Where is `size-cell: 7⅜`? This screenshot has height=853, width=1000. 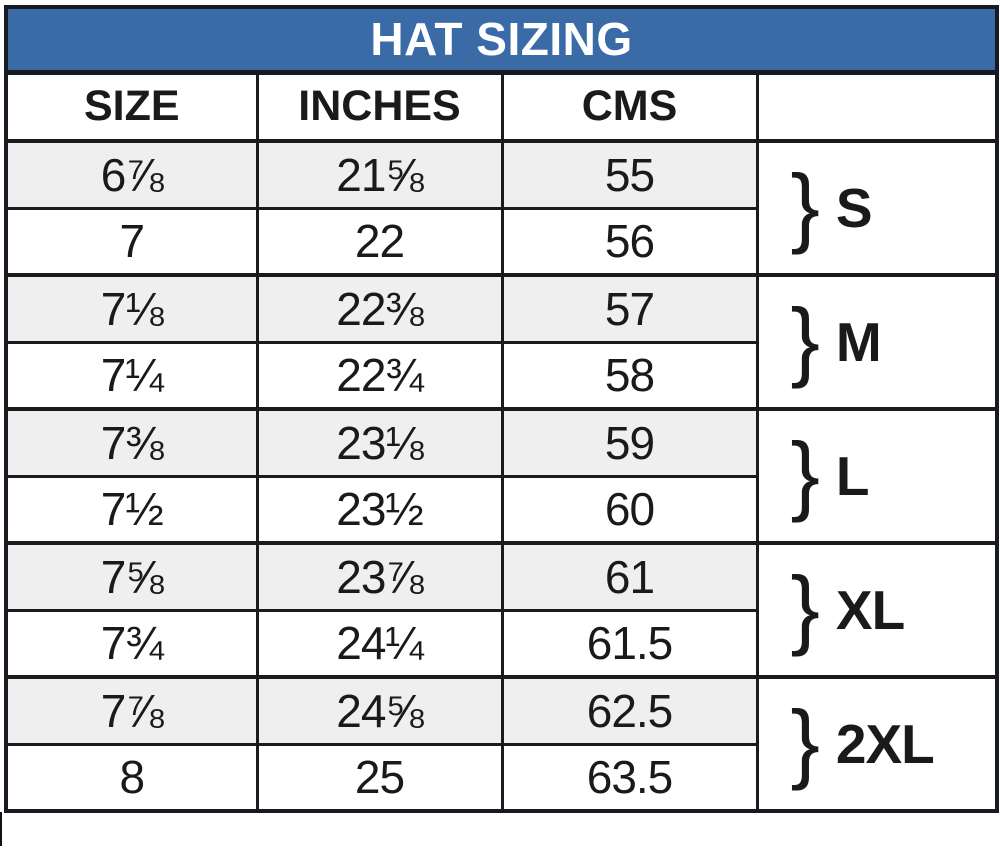
size-cell: 7⅜ is located at coordinates (131, 442).